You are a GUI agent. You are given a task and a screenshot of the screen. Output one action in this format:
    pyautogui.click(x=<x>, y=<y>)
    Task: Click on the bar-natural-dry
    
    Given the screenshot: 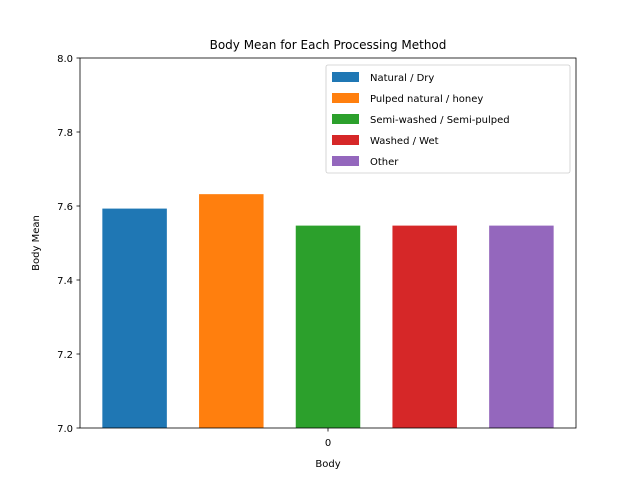 What is the action you would take?
    pyautogui.click(x=134, y=318)
    